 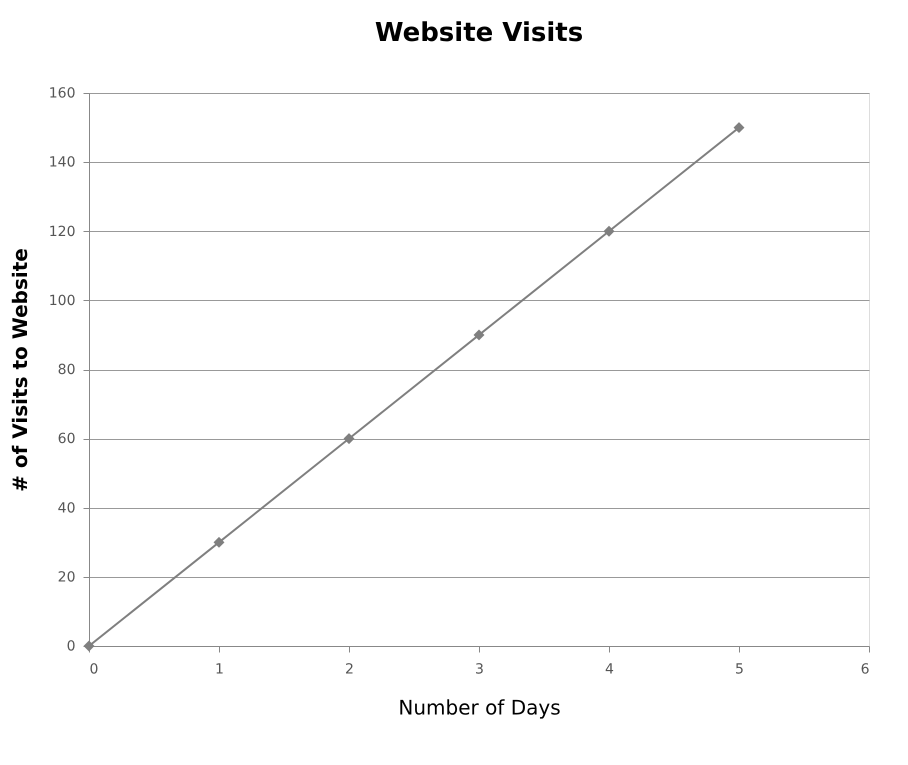 What do you see at coordinates (71, 646) in the screenshot?
I see `y-tick-label: 0` at bounding box center [71, 646].